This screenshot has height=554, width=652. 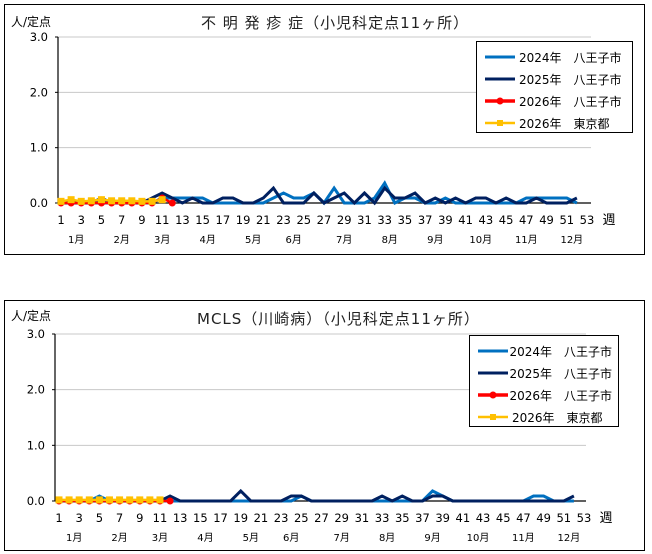 I want to click on month-label: 3月, so click(x=160, y=538).